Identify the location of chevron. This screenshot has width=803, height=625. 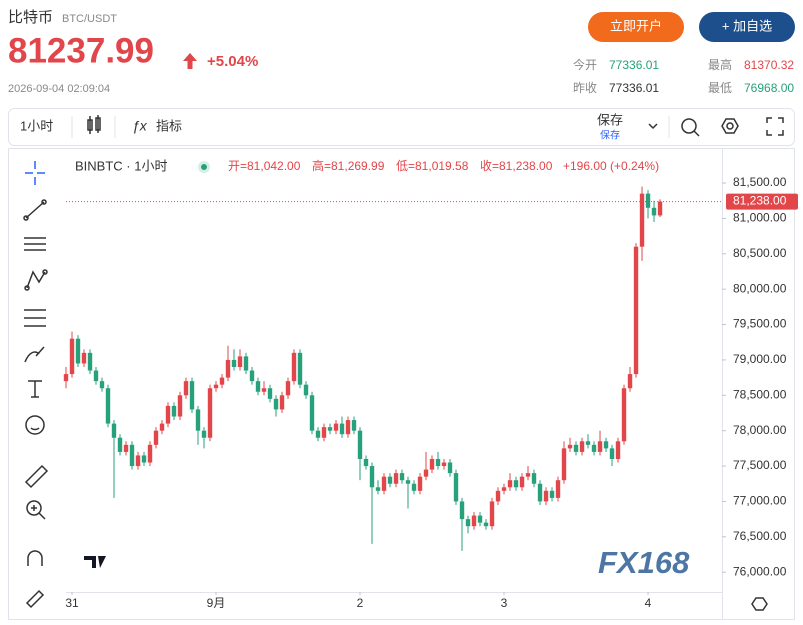
(653, 126).